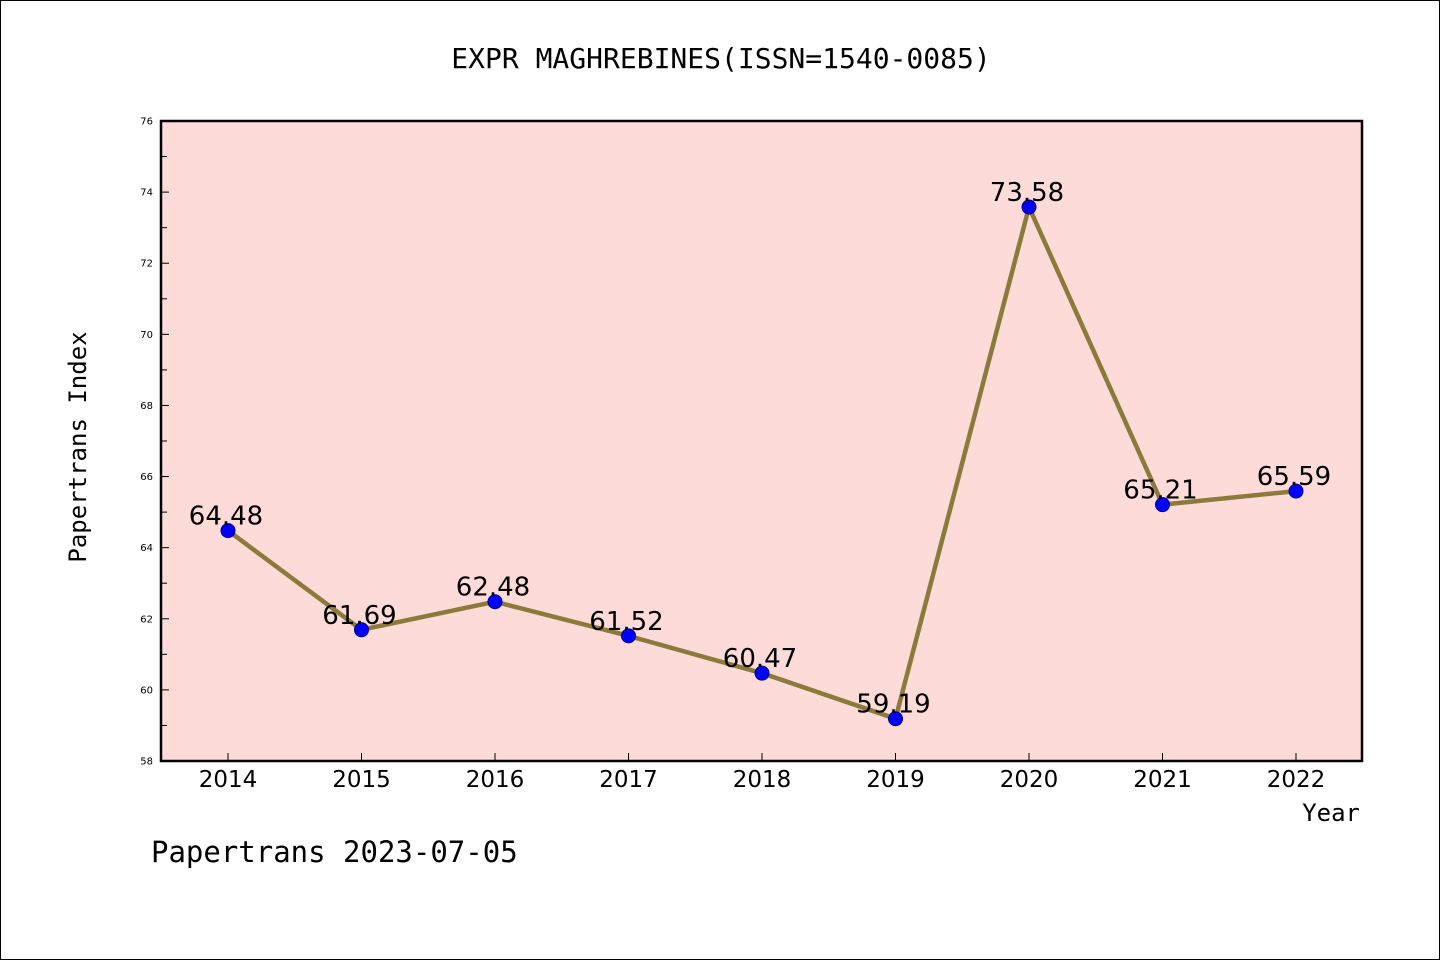 The width and height of the screenshot is (1440, 960). Describe the element at coordinates (146, 122) in the screenshot. I see `y-tick-label: 76` at that location.